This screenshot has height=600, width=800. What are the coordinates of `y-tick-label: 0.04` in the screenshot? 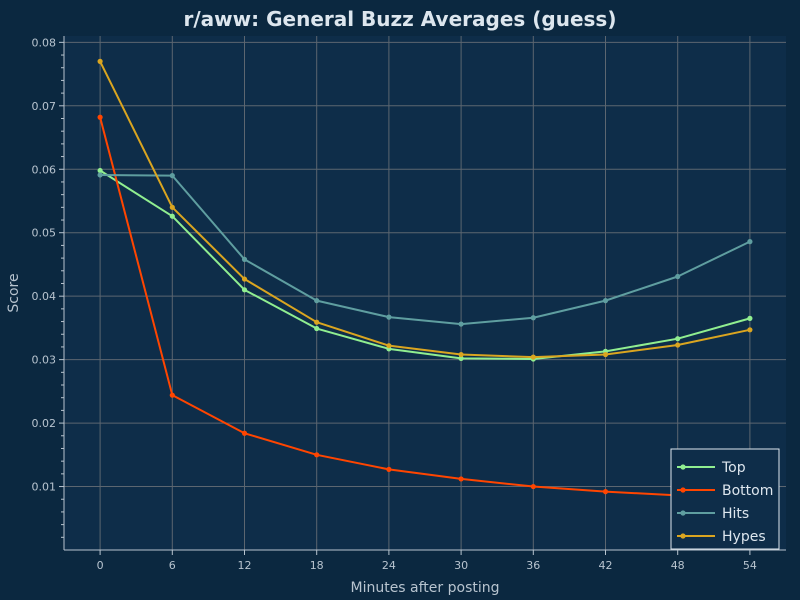 It's located at (44, 296).